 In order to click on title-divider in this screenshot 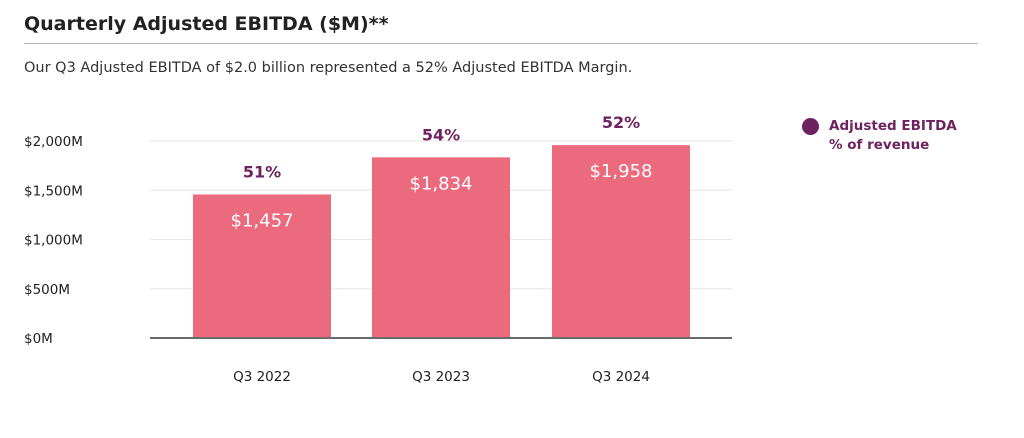, I will do `click(501, 43)`.